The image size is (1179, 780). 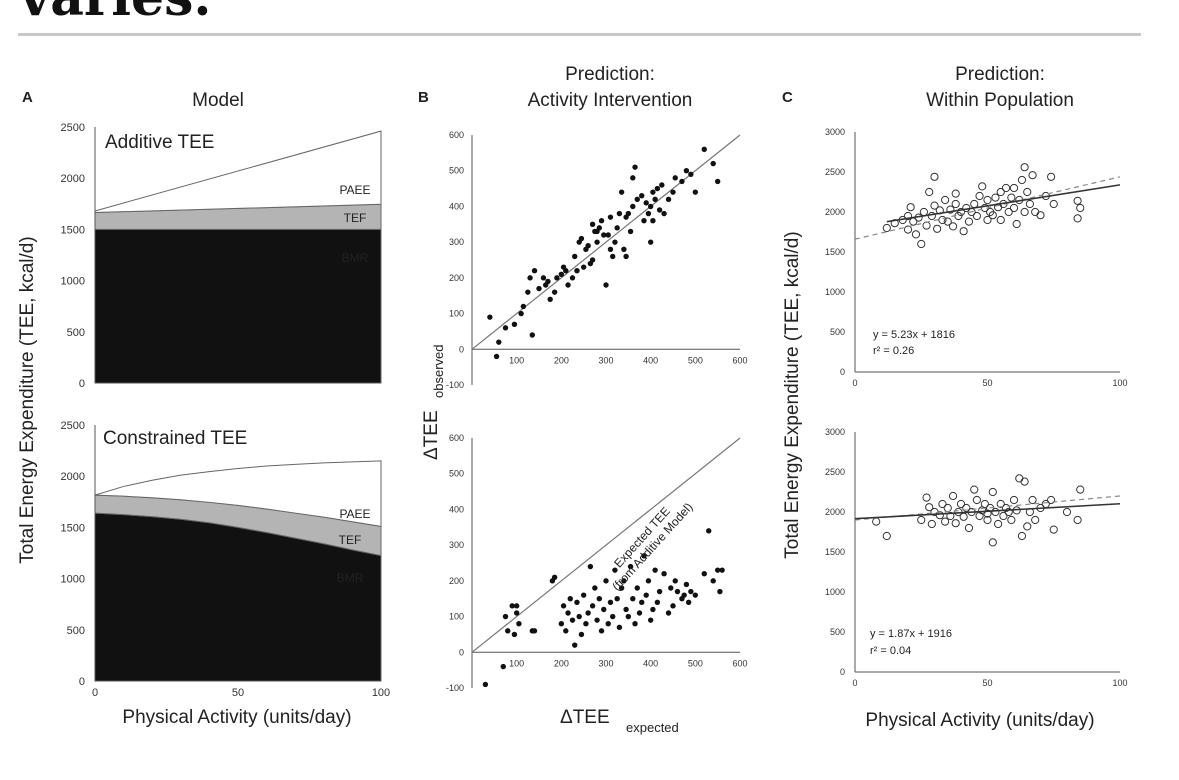 What do you see at coordinates (381, 693) in the screenshot?
I see `a-bot-xtick: 100` at bounding box center [381, 693].